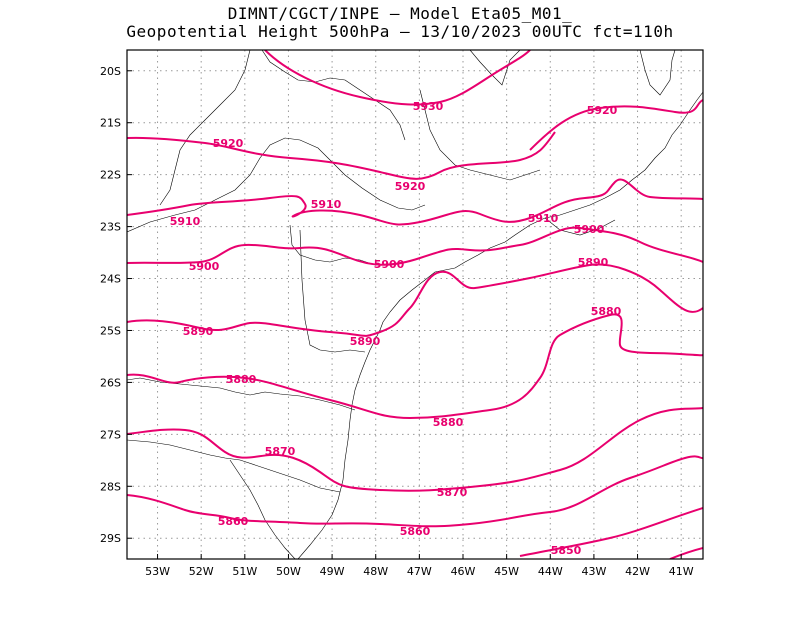 Image resolution: width=800 pixels, height=618 pixels. Describe the element at coordinates (262, 509) in the screenshot. I see `national-border` at that location.